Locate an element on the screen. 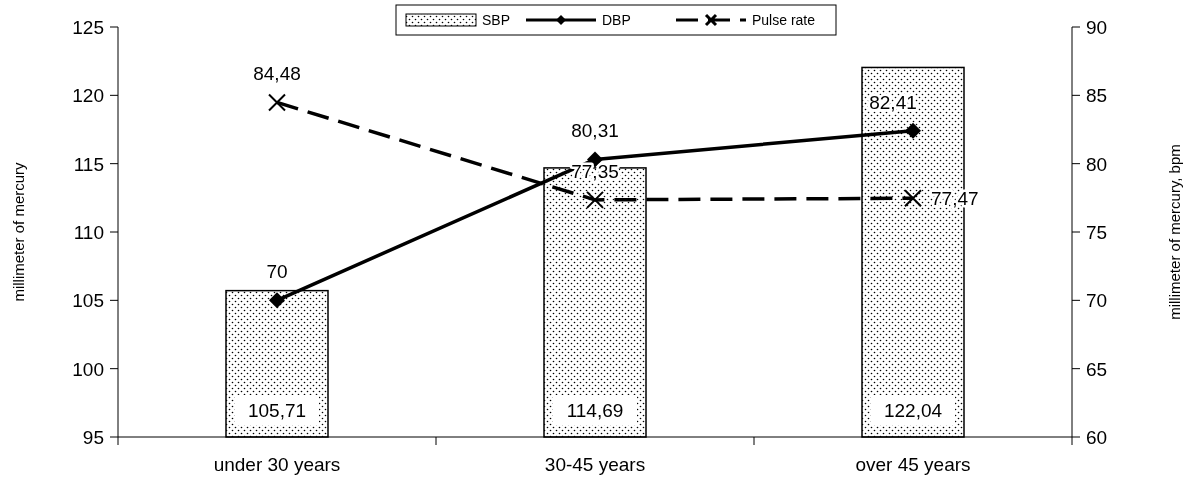 This screenshot has width=1192, height=493. y2-tick-label: 60 is located at coordinates (1097, 437).